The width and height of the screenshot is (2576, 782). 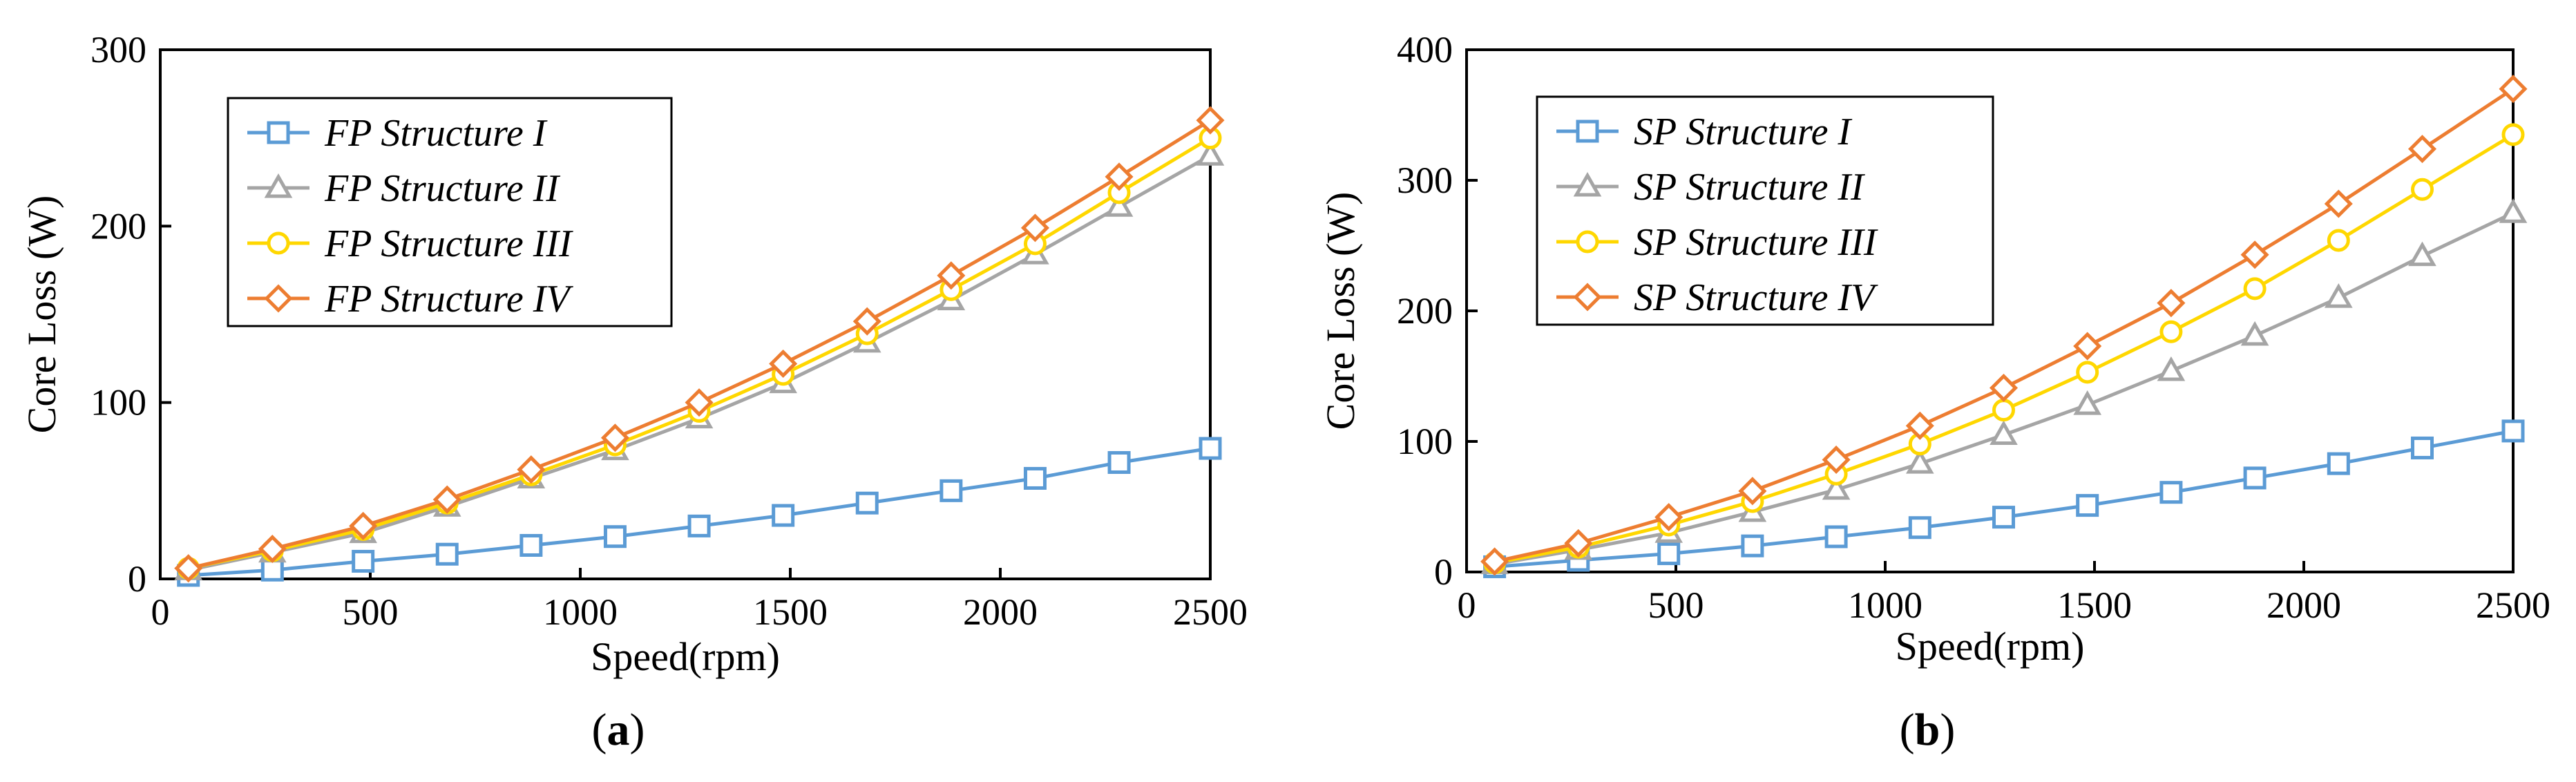 What do you see at coordinates (118, 226) in the screenshot?
I see `y-tick-label: 200` at bounding box center [118, 226].